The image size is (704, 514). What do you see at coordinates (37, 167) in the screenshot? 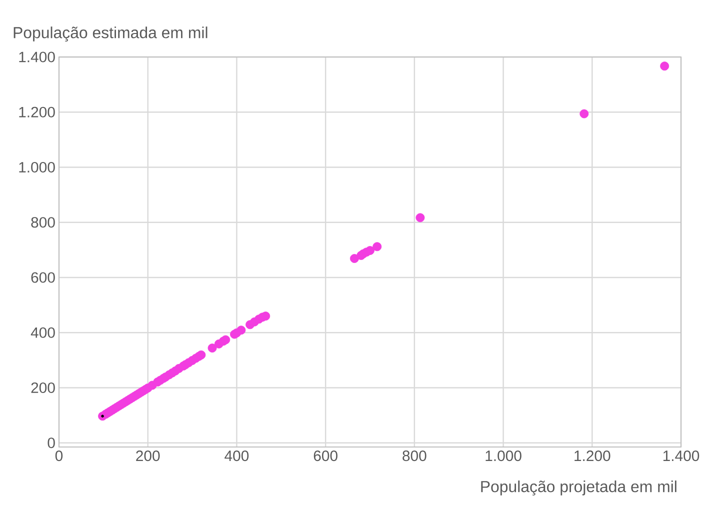
I see `y-tick-label: 1.000` at bounding box center [37, 167].